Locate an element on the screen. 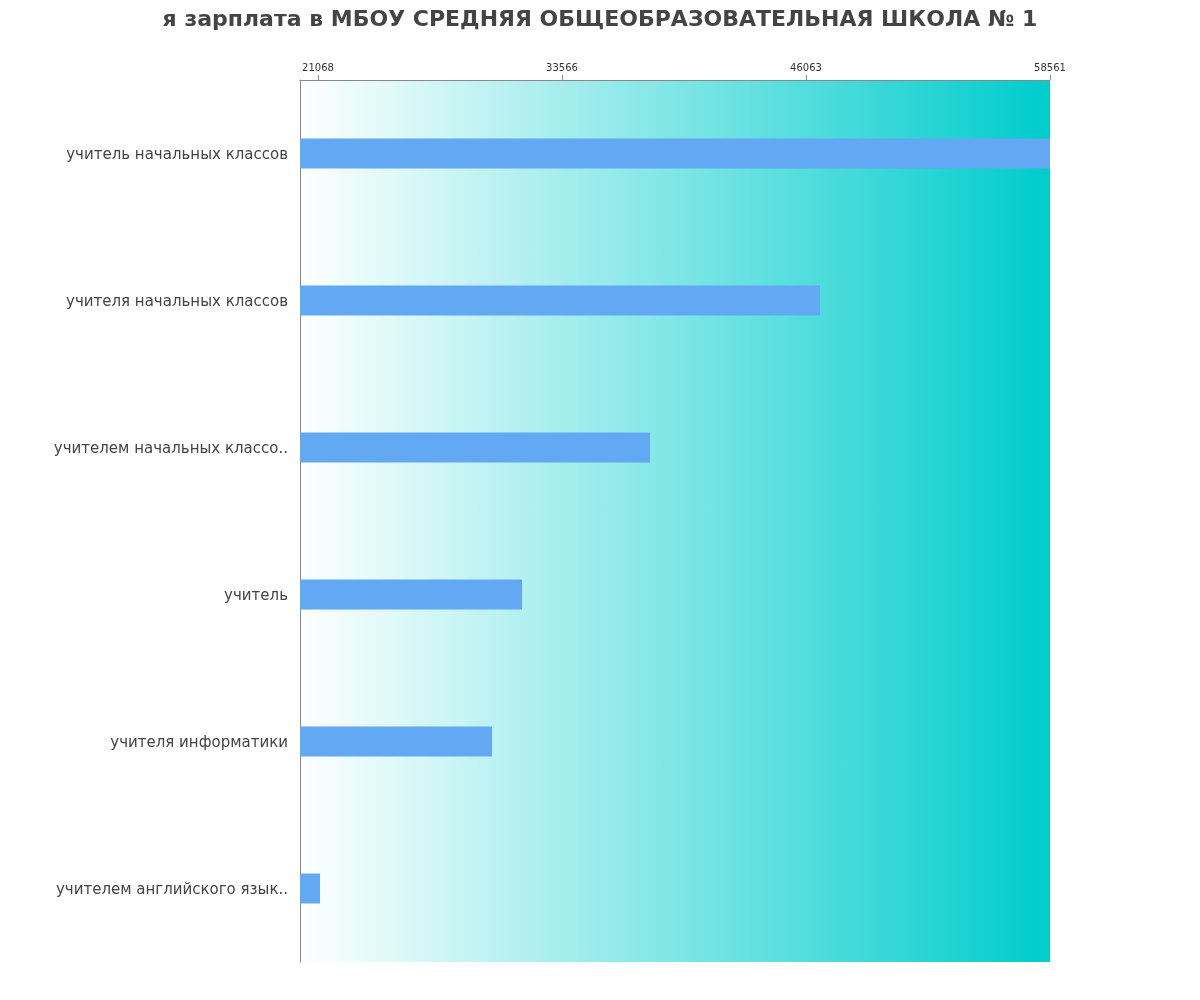  x-tick-label: 33566 is located at coordinates (562, 67).